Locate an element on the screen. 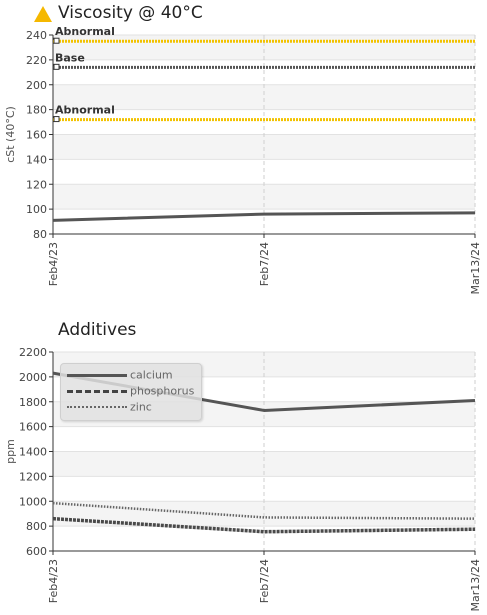  y-tick-label: 200 is located at coordinates (36, 85).